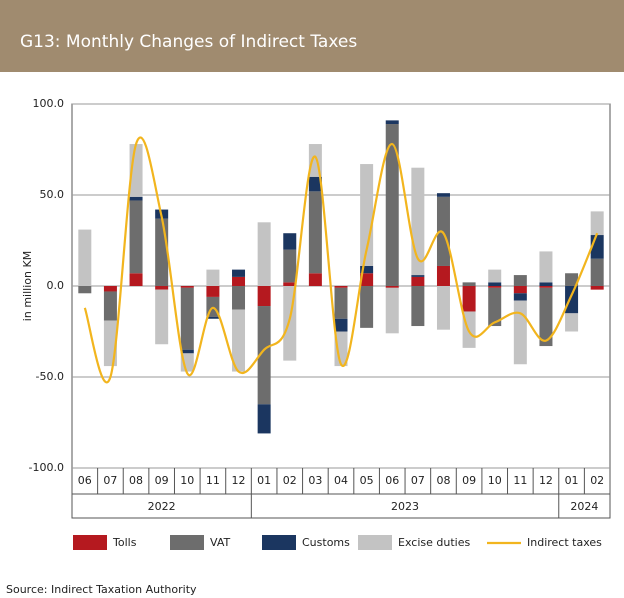  What do you see at coordinates (52, 194) in the screenshot?
I see `y-tick-label: 50.0` at bounding box center [52, 194].